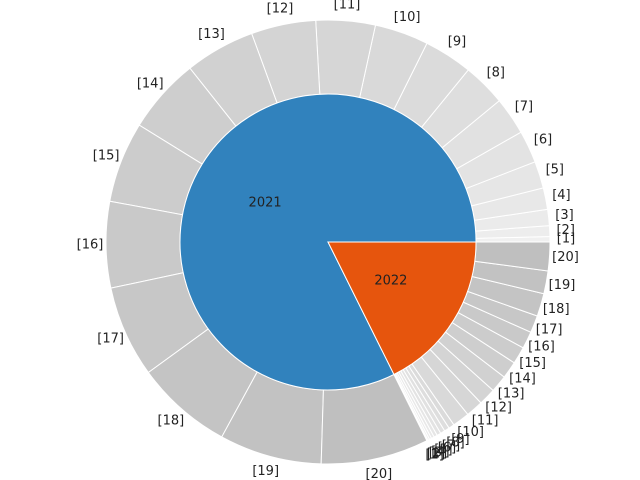 The width and height of the screenshot is (640, 480). I want to click on outer-label-2021-20: [20], so click(379, 473).